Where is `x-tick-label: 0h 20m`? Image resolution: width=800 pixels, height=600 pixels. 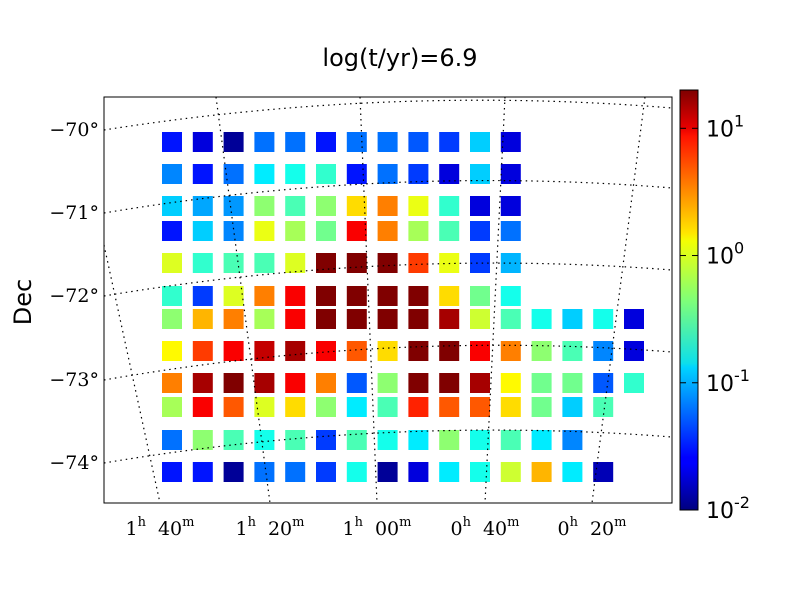 x-tick-label: 0h 20m is located at coordinates (592, 527).